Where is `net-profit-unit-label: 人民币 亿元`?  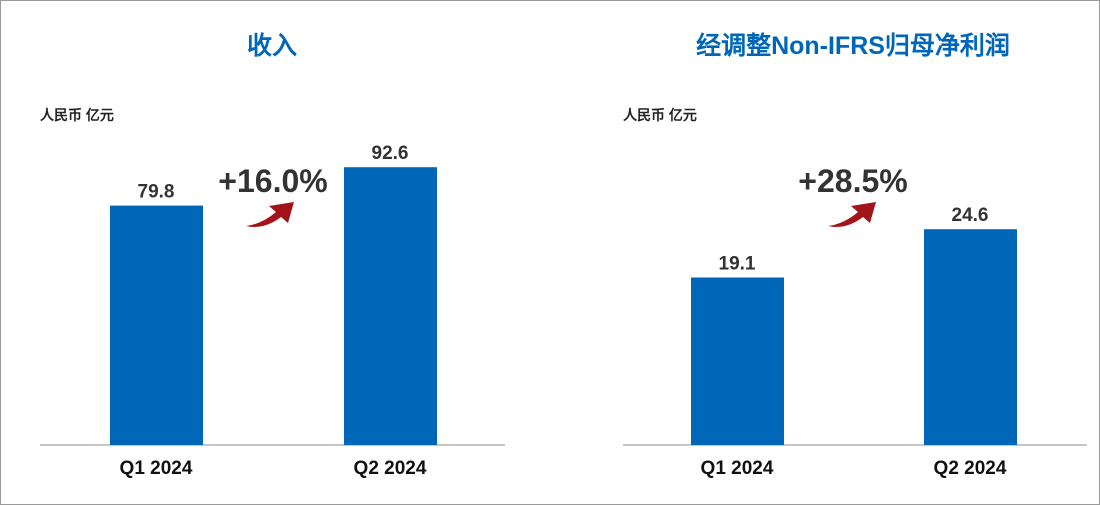
net-profit-unit-label: 人民币 亿元 is located at coordinates (660, 115).